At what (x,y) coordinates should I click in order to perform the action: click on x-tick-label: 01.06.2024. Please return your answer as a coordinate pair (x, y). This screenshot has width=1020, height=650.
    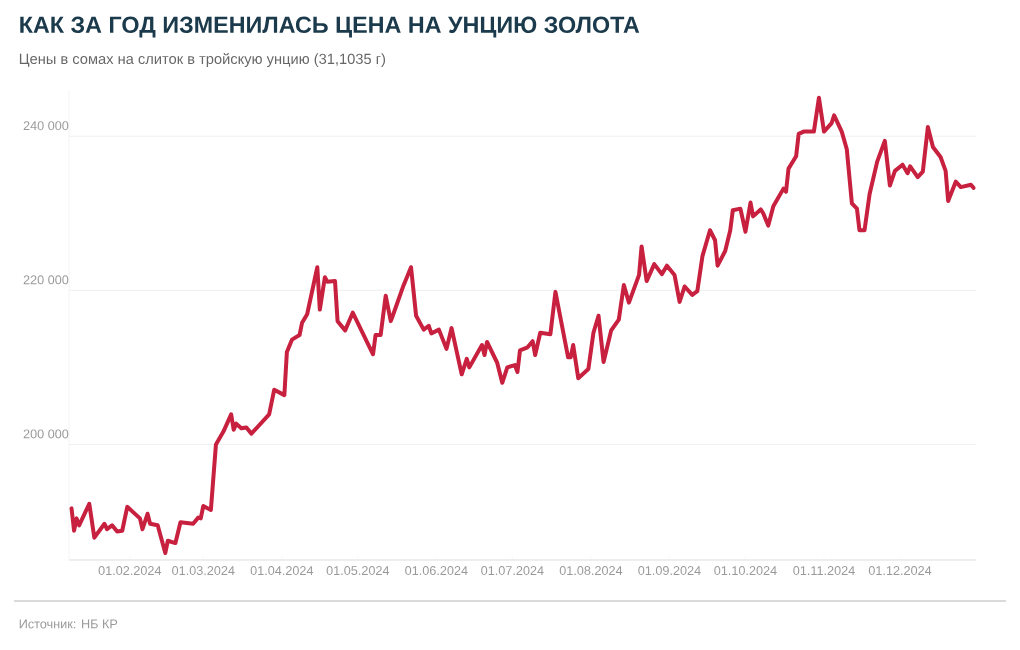
    Looking at the image, I should click on (436, 571).